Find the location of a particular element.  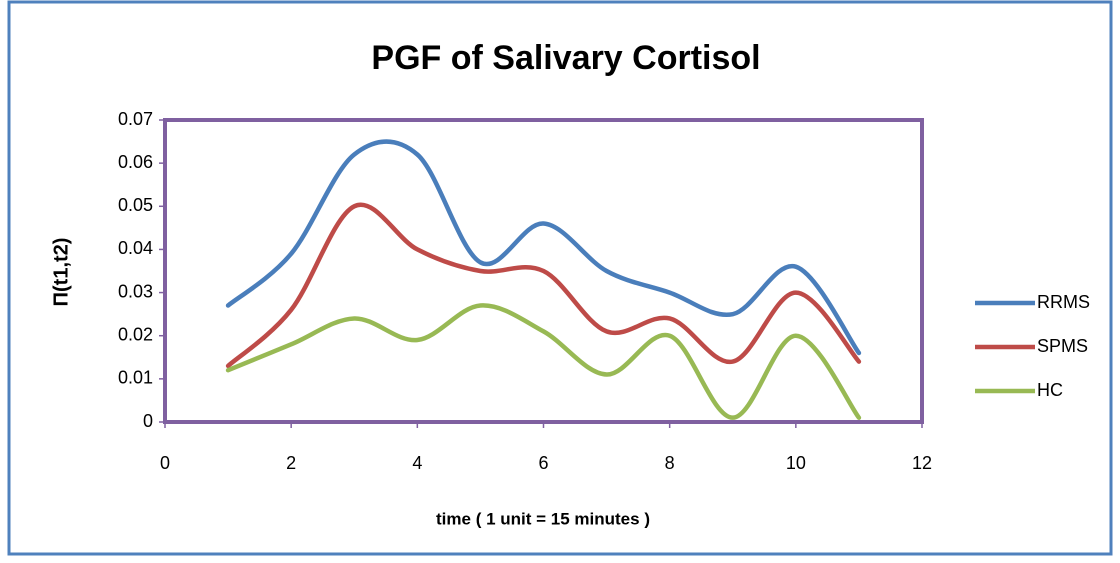

x-tick-label: 0 is located at coordinates (165, 463).